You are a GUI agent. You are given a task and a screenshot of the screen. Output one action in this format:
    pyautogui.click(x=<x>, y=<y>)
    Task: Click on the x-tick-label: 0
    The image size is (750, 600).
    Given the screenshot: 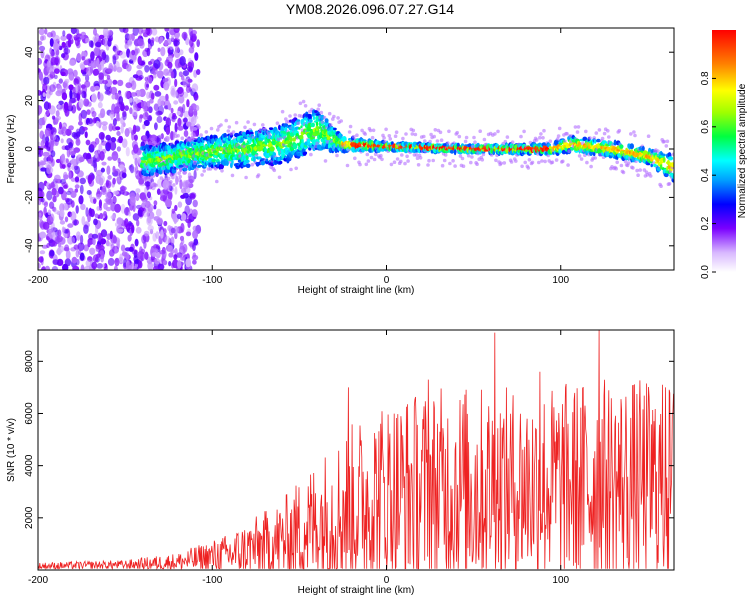 What is the action you would take?
    pyautogui.click(x=387, y=280)
    